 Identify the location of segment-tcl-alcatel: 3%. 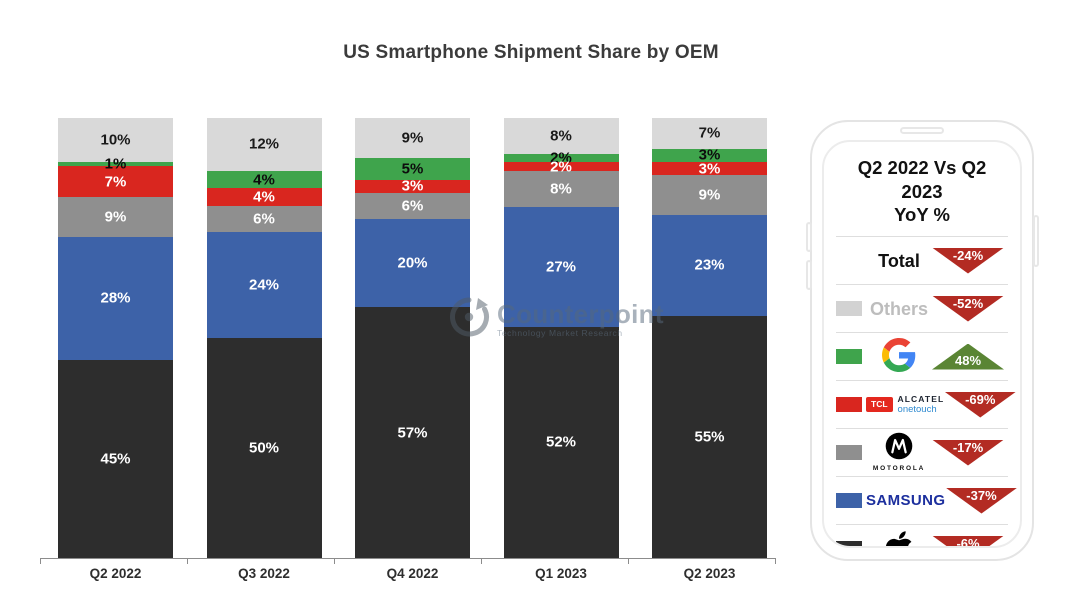
(709, 169).